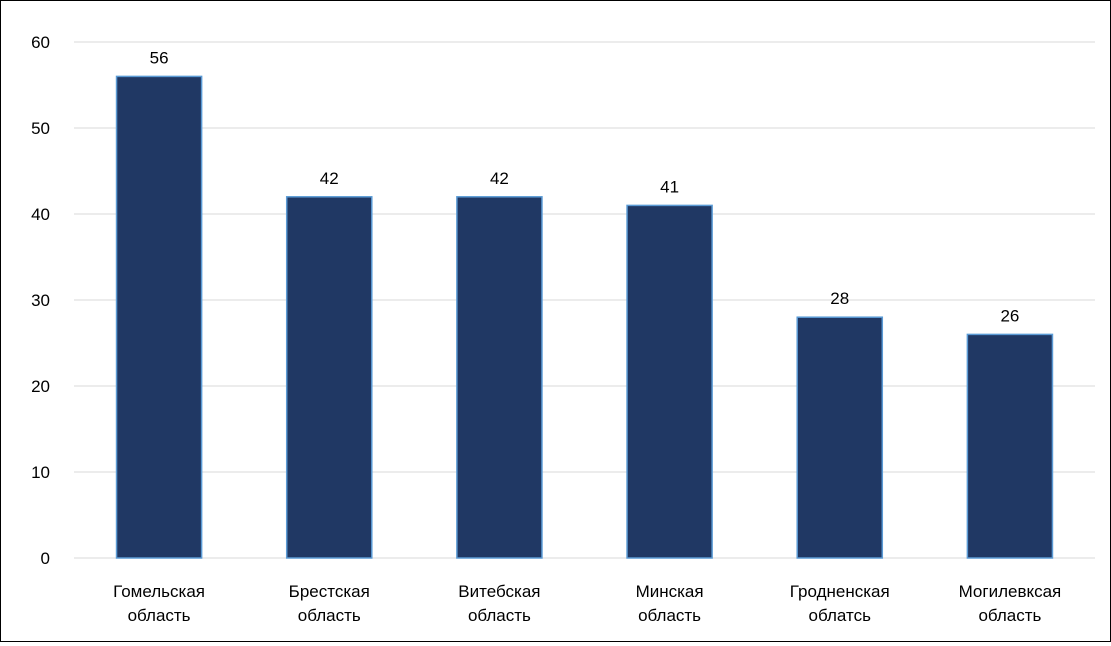 The width and height of the screenshot is (1111, 646). What do you see at coordinates (40, 42) in the screenshot?
I see `y-tick-label: 60` at bounding box center [40, 42].